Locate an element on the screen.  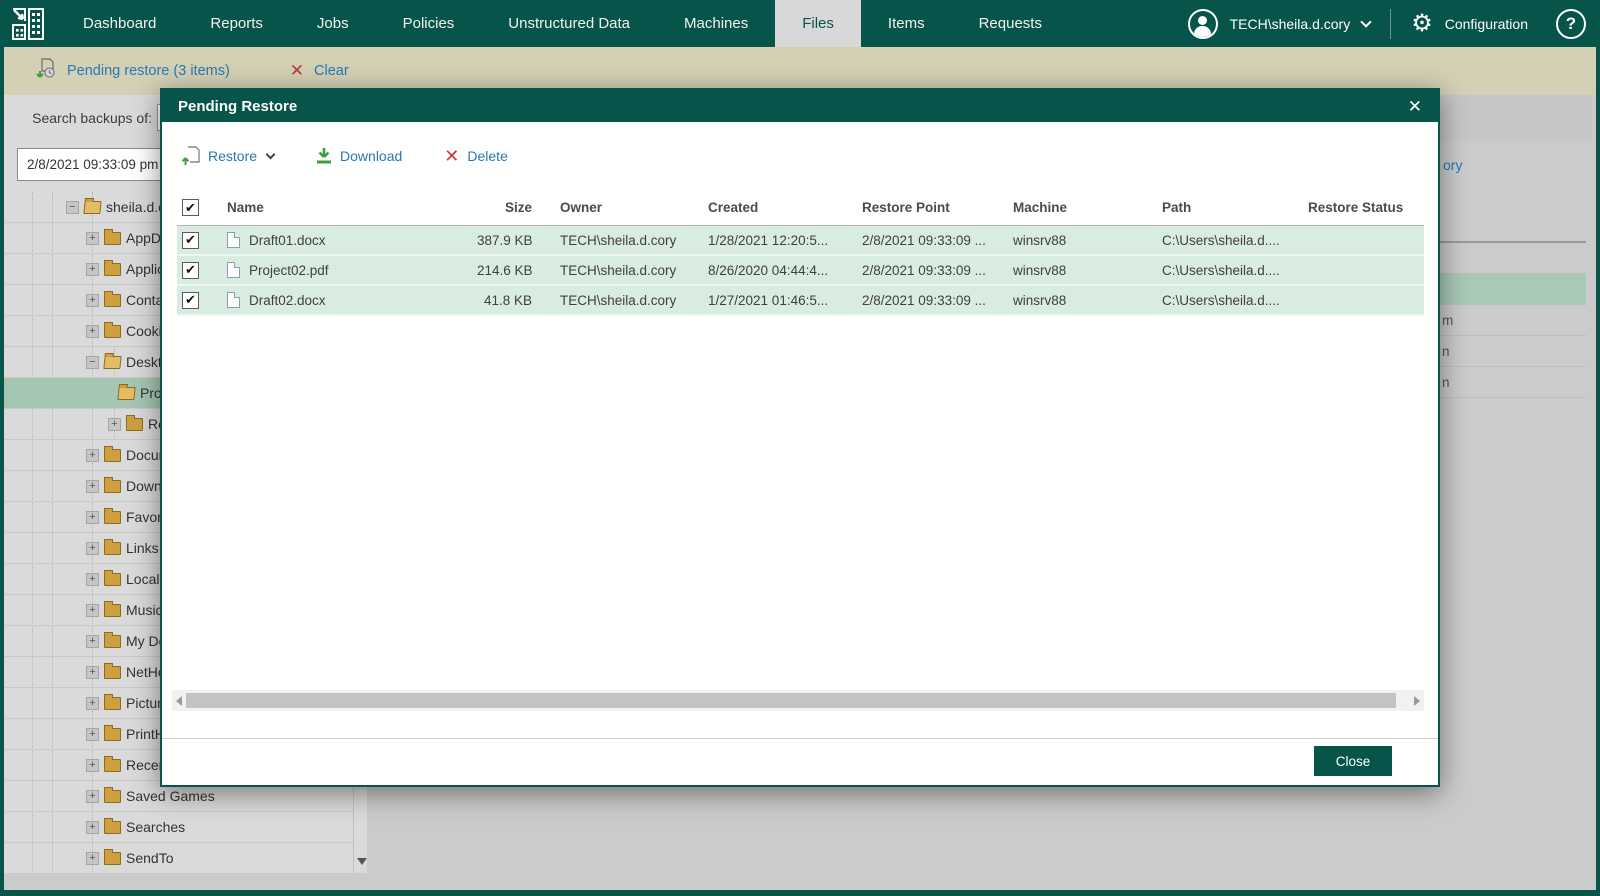
nav-tab-requests: Requests is located at coordinates (1010, 23).